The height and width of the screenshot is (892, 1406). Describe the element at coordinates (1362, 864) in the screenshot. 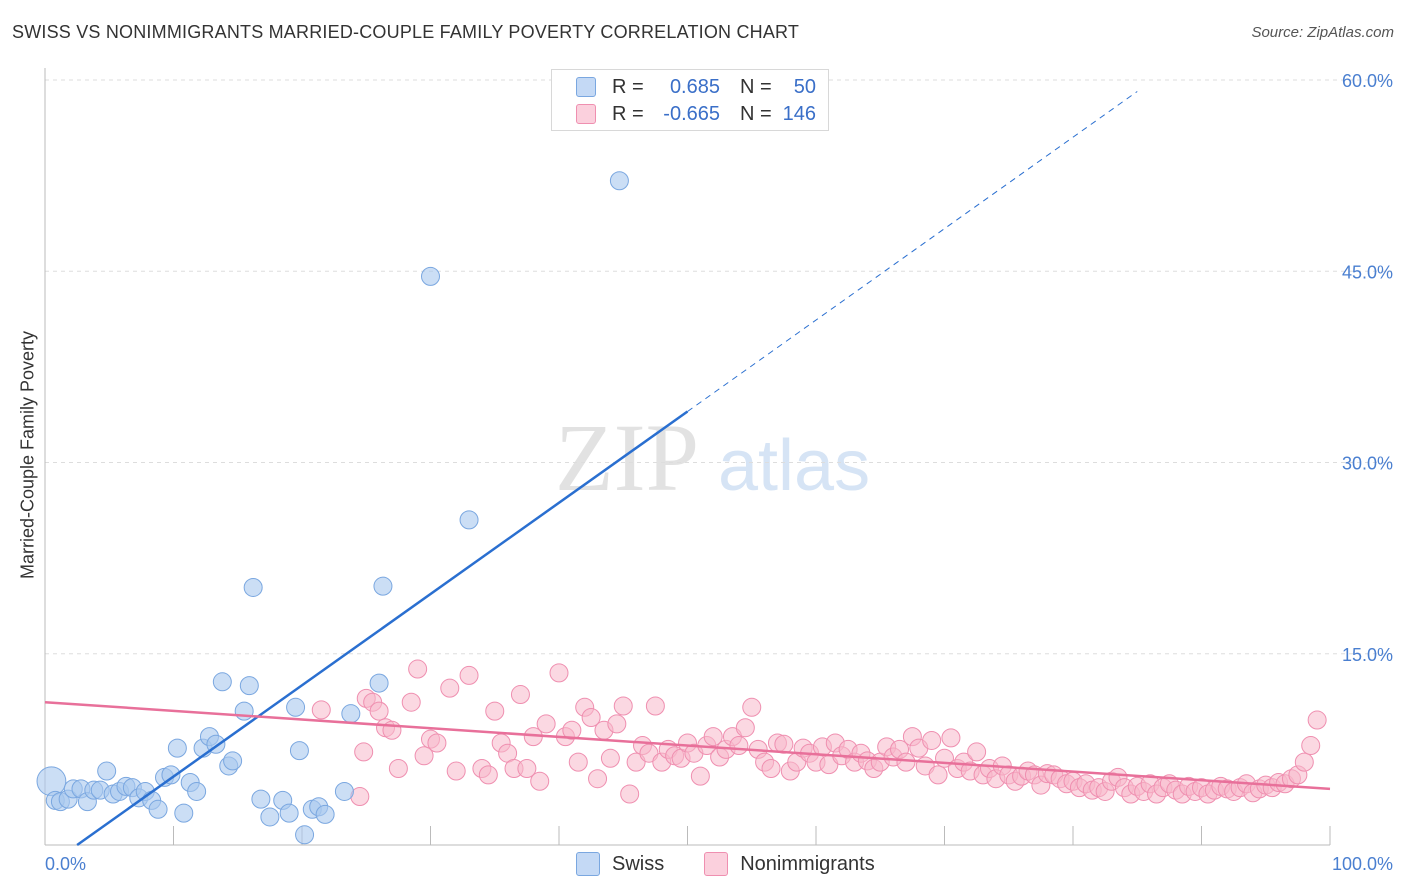

I see `x-tick-label: 100.0%` at that location.